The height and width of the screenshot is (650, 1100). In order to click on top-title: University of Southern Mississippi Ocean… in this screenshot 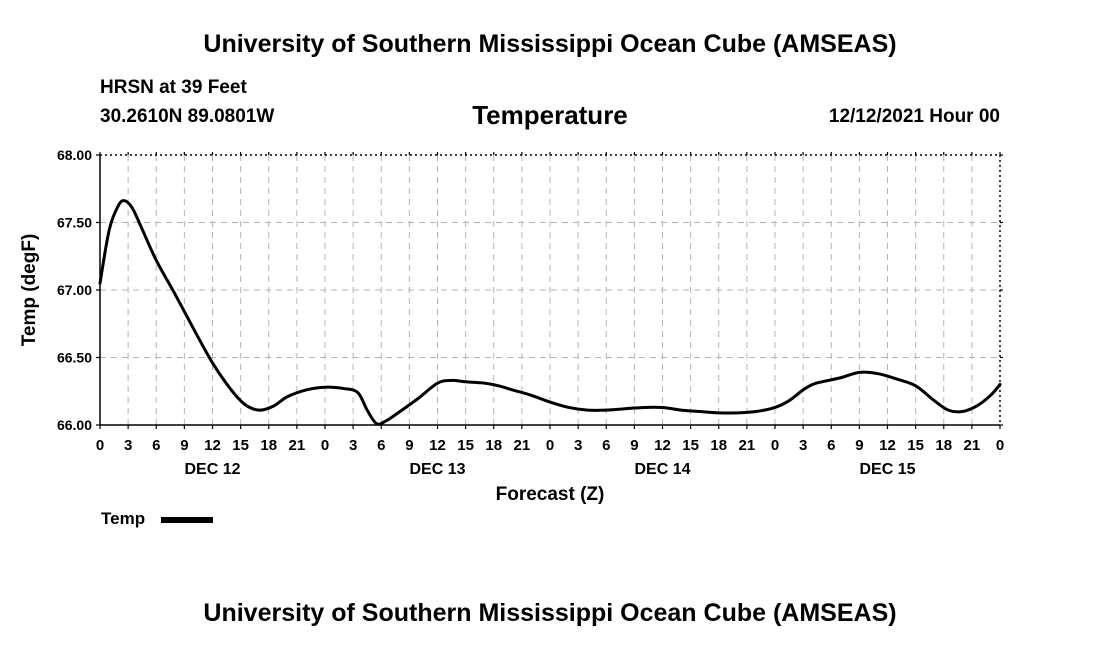, I will do `click(550, 44)`.